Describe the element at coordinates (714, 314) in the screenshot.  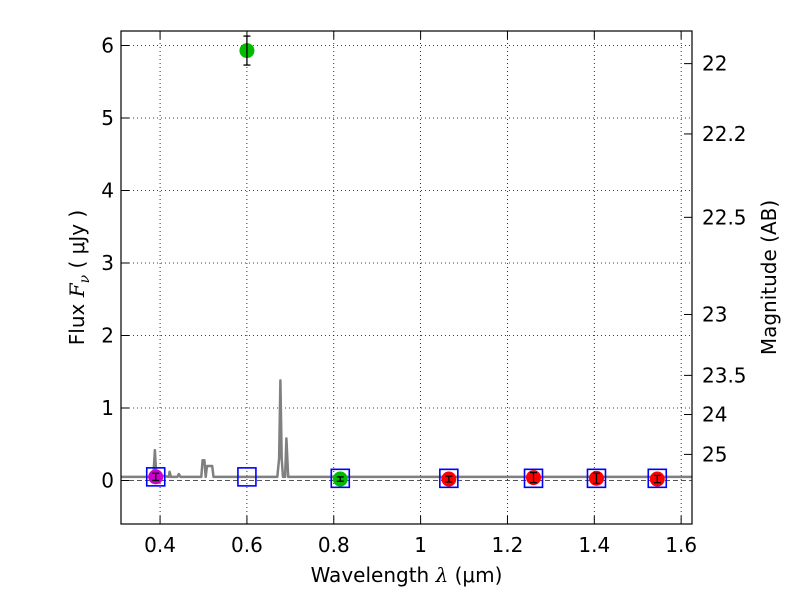
I see `right-tick-label: 23` at that location.